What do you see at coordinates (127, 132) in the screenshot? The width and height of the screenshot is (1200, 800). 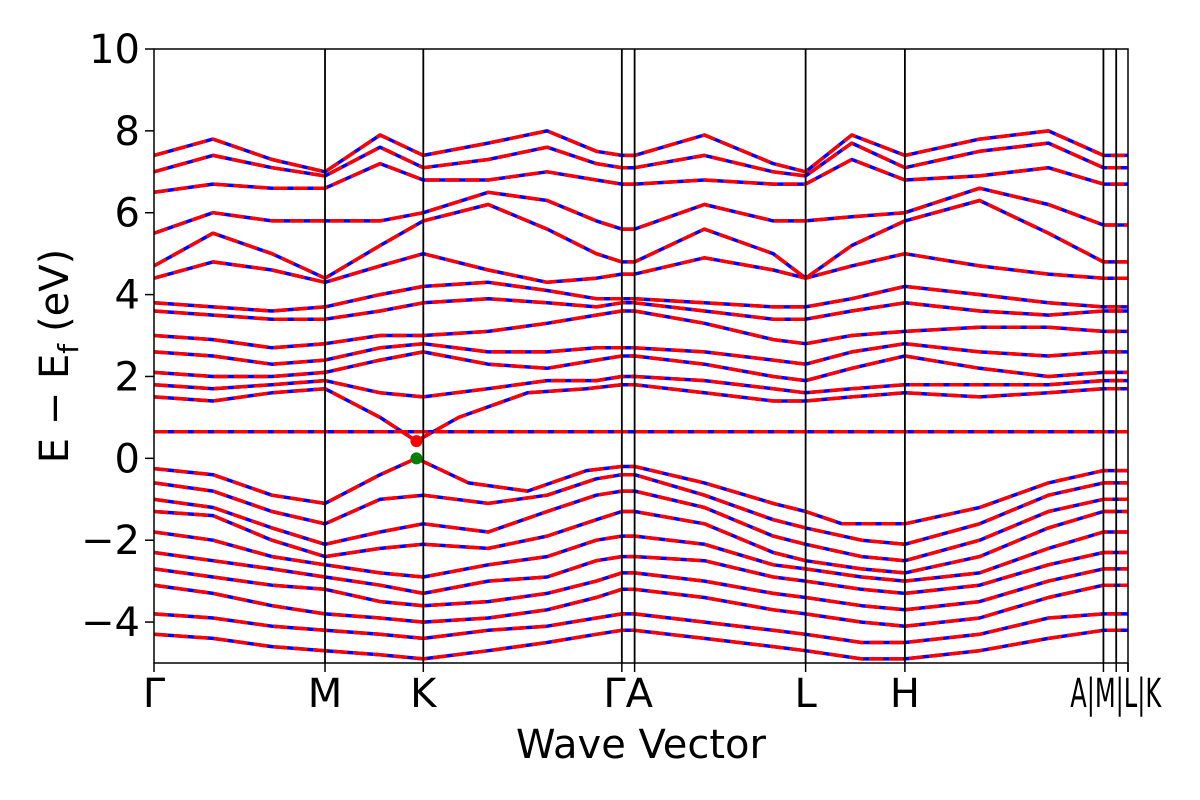 I see `y-tick-label-6: 8` at bounding box center [127, 132].